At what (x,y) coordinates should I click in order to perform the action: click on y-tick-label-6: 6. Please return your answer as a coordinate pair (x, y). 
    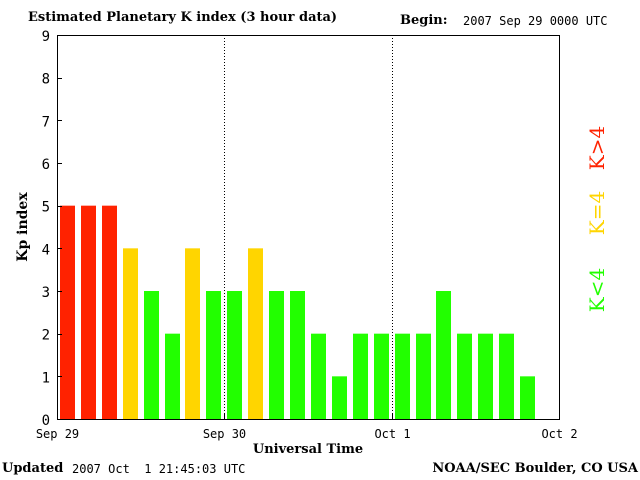
    Looking at the image, I should click on (46, 165).